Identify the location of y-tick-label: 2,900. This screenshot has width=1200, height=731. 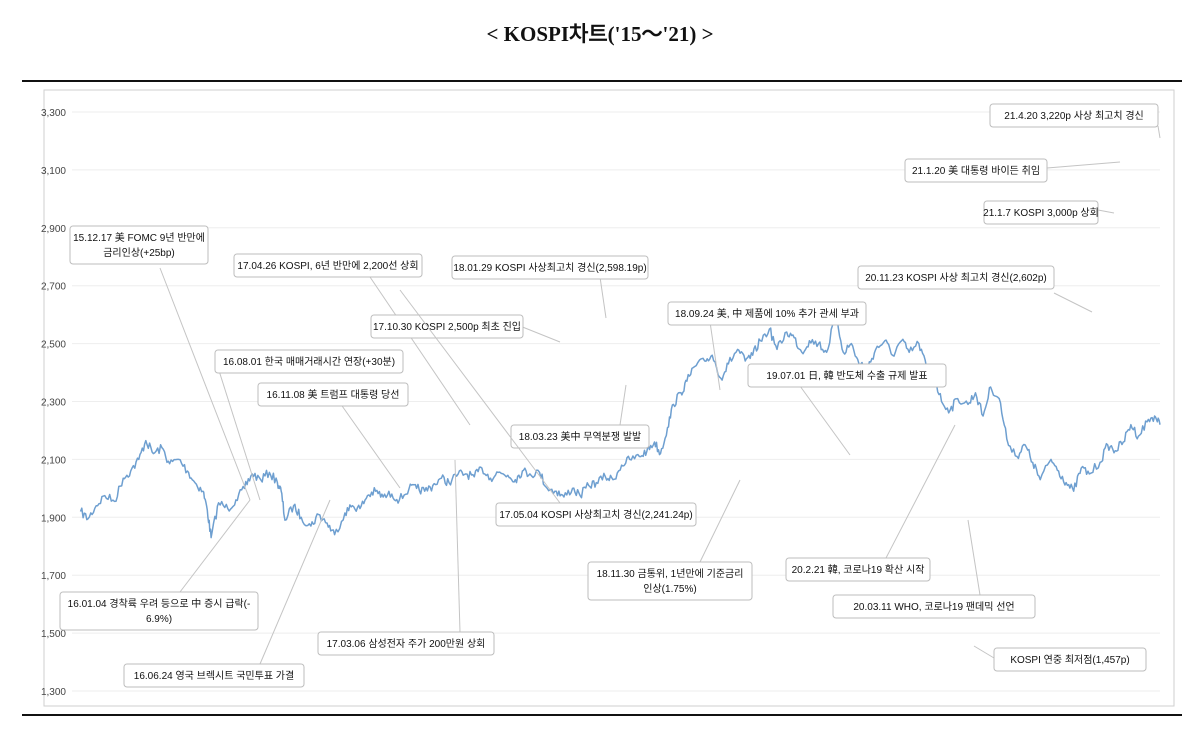
(53, 229).